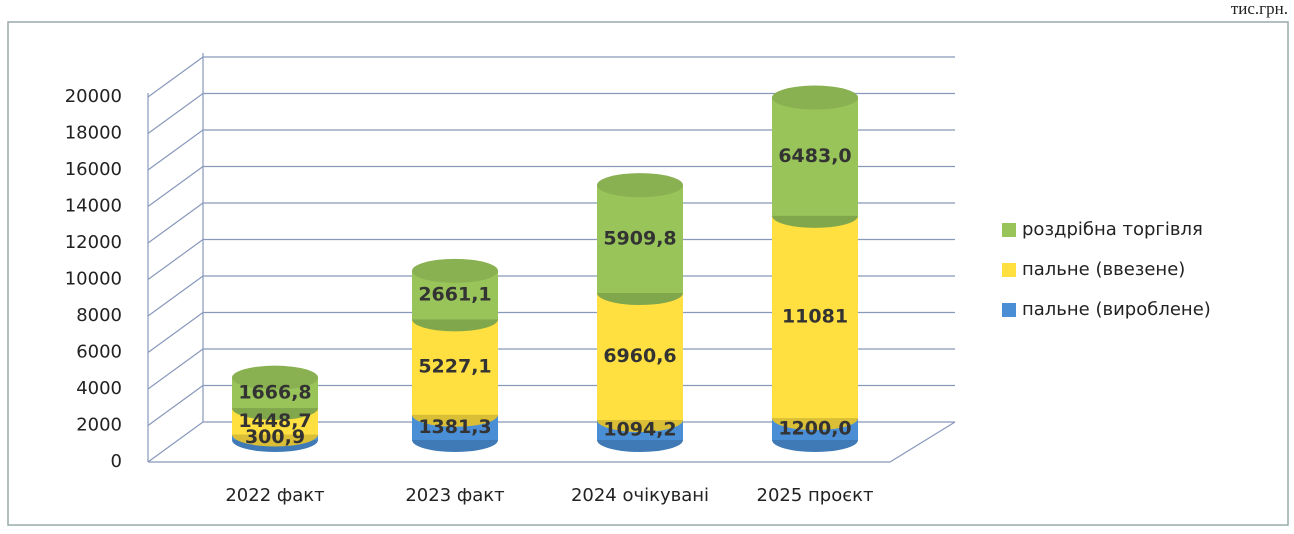 The height and width of the screenshot is (534, 1294). I want to click on y-tick-label: 14000, so click(93, 206).